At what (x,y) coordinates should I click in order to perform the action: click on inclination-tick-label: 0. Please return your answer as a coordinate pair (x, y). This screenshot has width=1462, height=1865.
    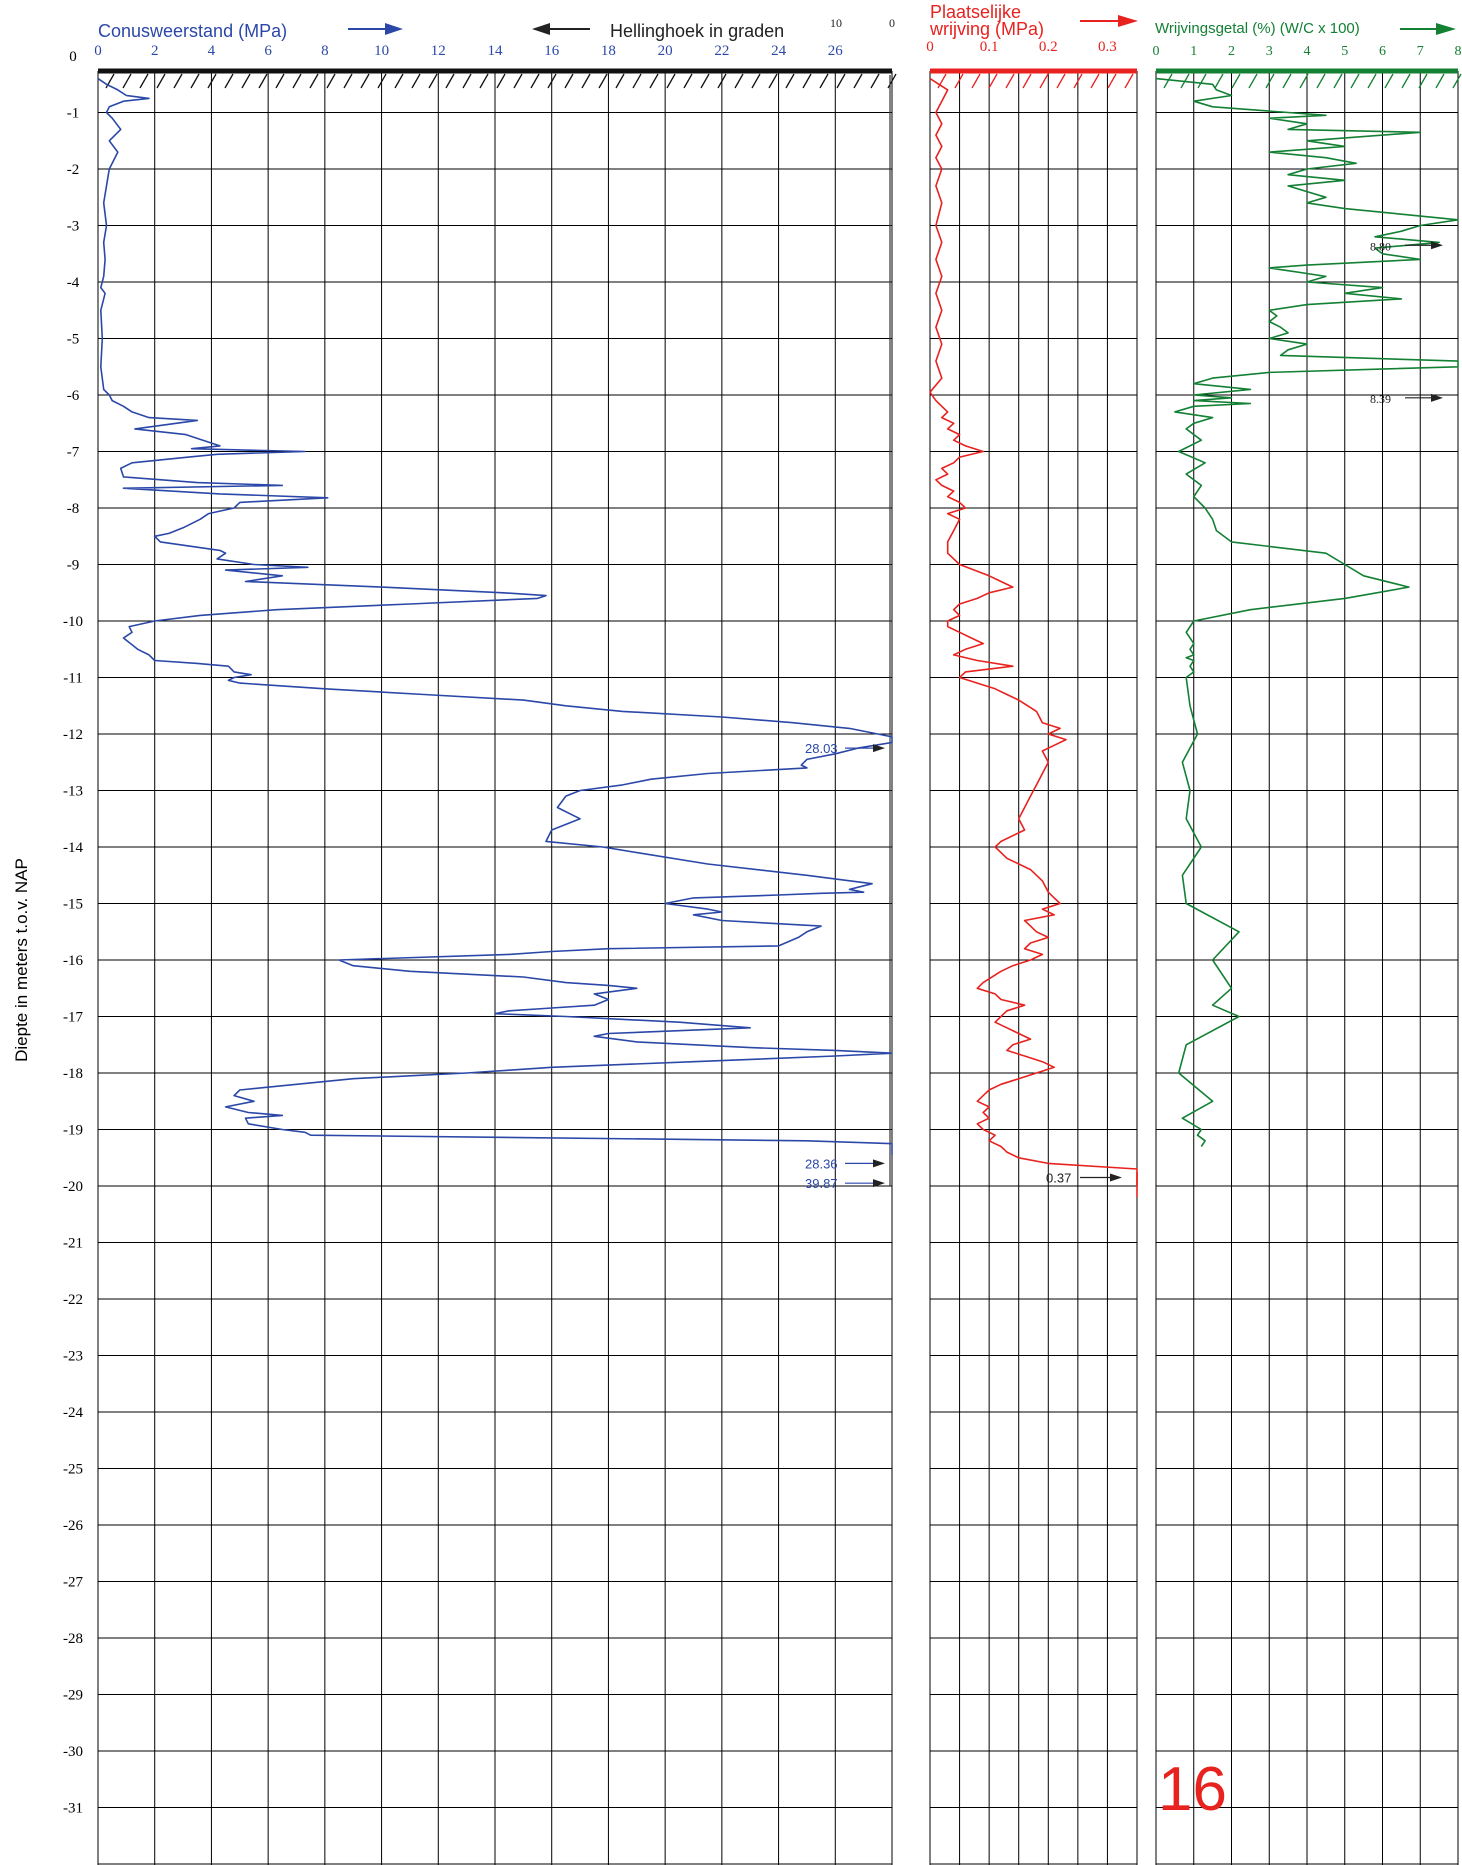
    Looking at the image, I should click on (892, 23).